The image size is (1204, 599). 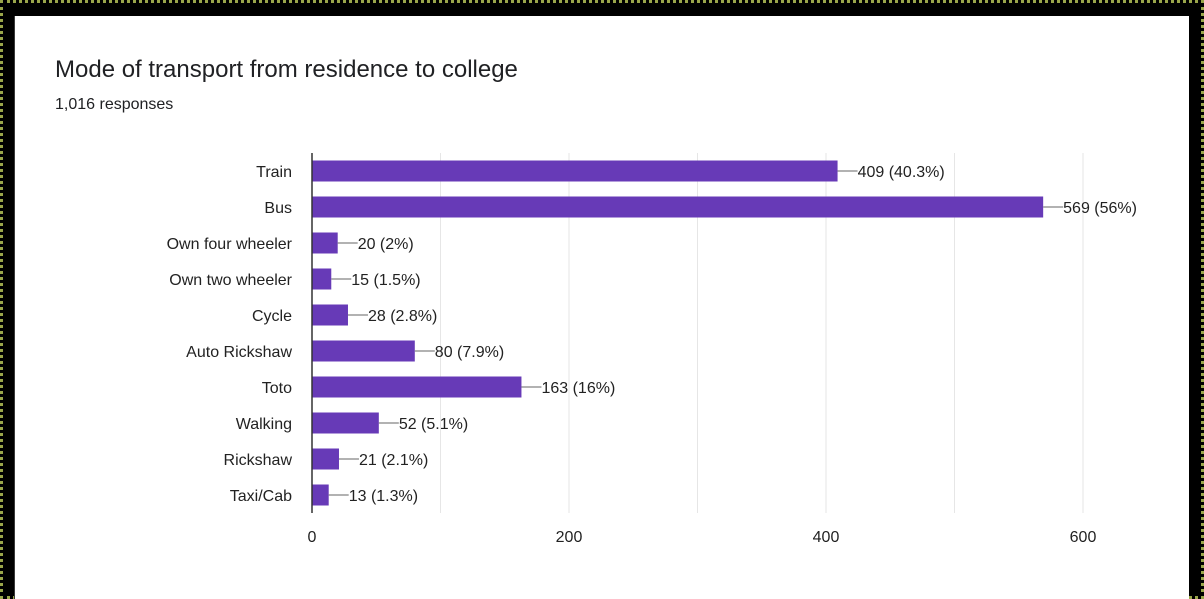 I want to click on category-label: Rickshaw, so click(x=258, y=460).